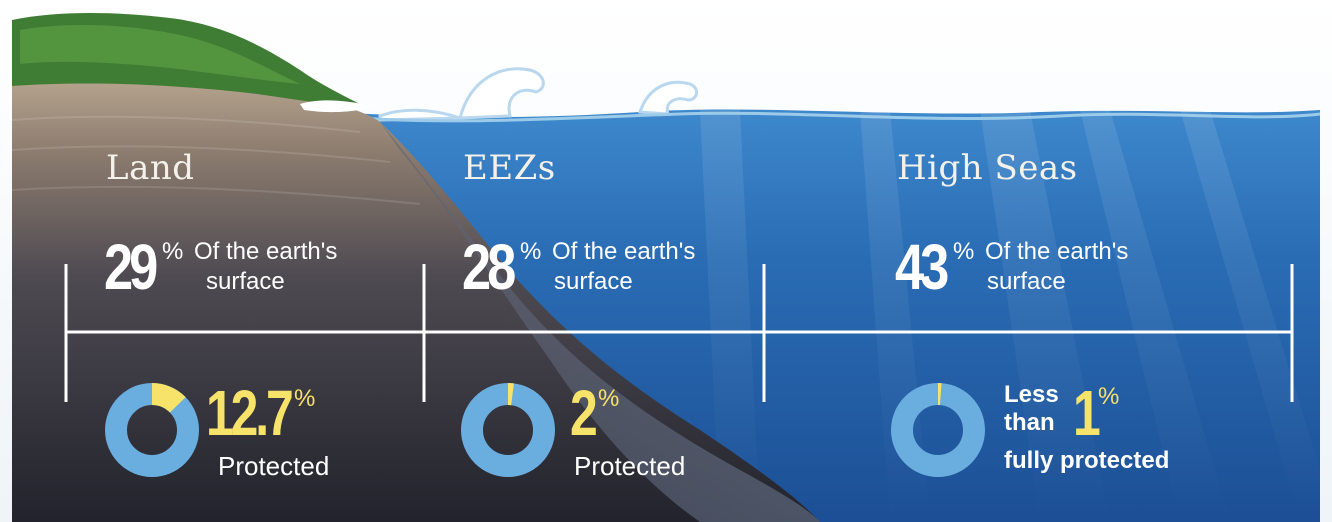 The width and height of the screenshot is (1332, 522). Describe the element at coordinates (609, 398) in the screenshot. I see `eez-protected-unit: %` at that location.